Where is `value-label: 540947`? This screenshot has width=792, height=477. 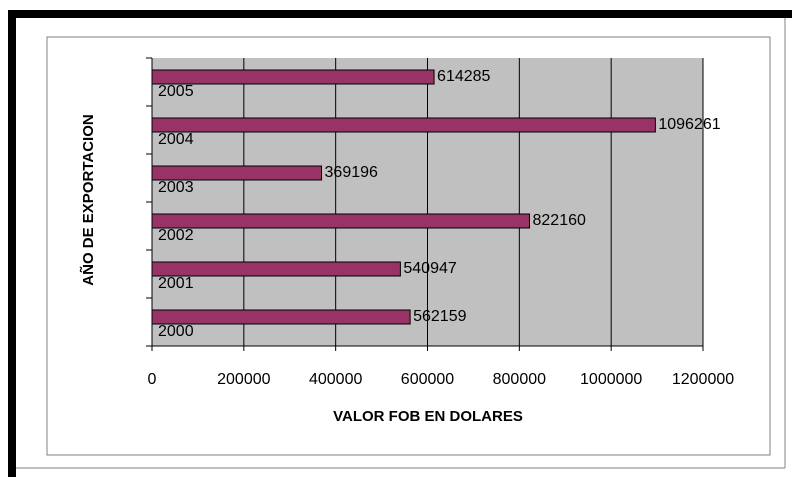 value-label: 540947 is located at coordinates (429, 268).